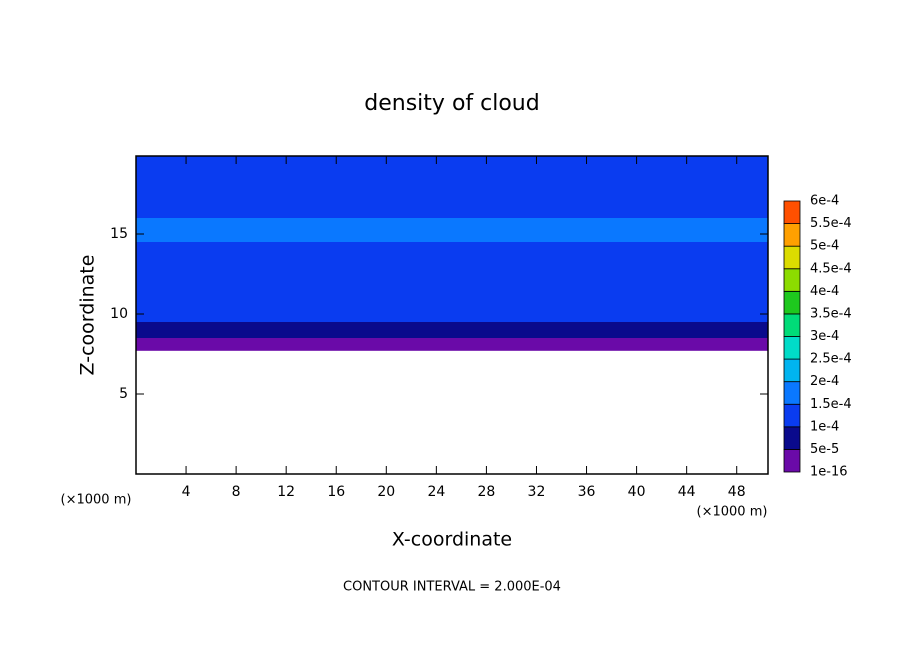 This screenshot has width=904, height=654. What do you see at coordinates (687, 492) in the screenshot?
I see `x-tick-label: 44` at bounding box center [687, 492].